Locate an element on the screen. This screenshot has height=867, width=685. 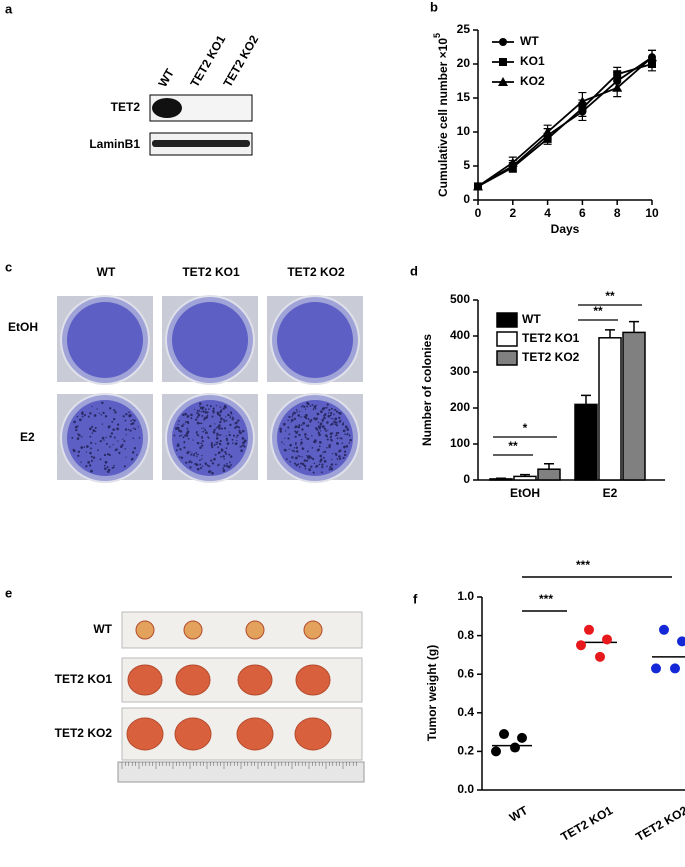
legend-label: KO1 is located at coordinates (532, 61).